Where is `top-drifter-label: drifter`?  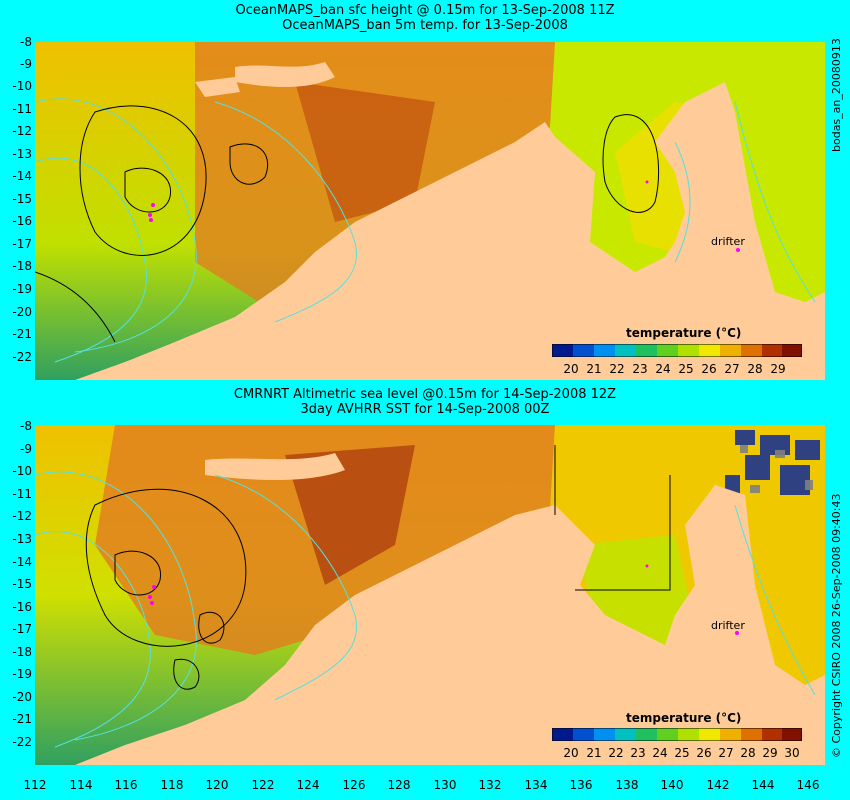
top-drifter-label: drifter is located at coordinates (728, 241).